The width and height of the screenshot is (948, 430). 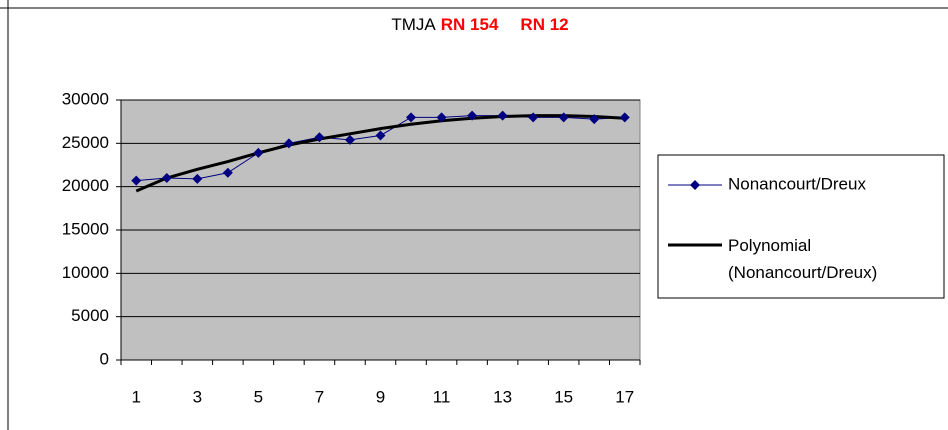 I want to click on title-part: RN 154, so click(x=470, y=24).